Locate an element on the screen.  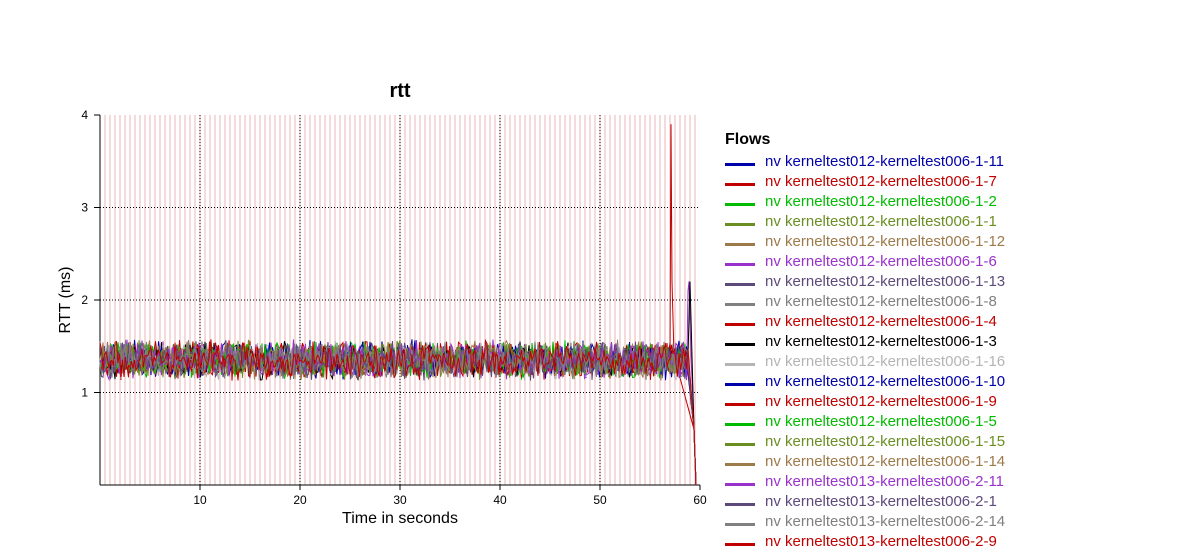
x-tick-label: 30 is located at coordinates (400, 500).